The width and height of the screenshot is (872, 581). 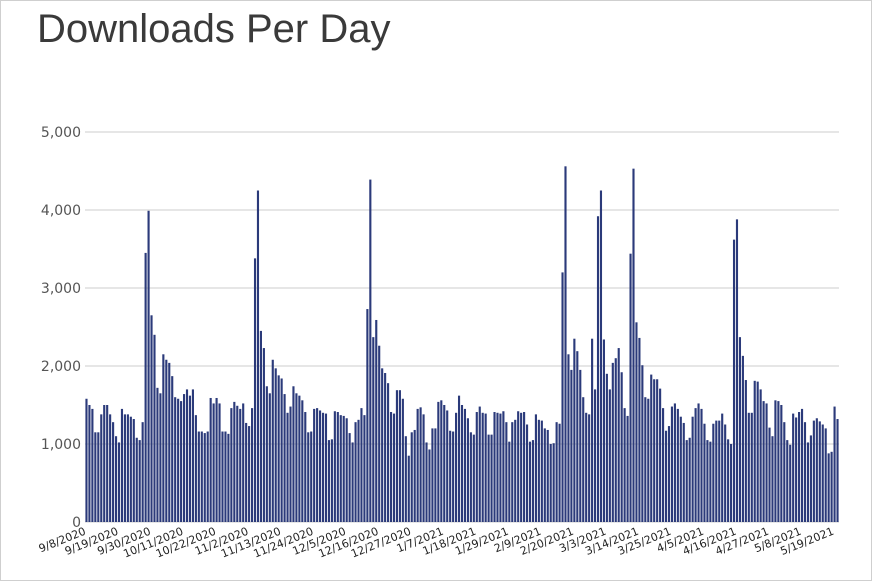 What do you see at coordinates (61, 367) in the screenshot?
I see `y-tick-label: 2,000` at bounding box center [61, 367].